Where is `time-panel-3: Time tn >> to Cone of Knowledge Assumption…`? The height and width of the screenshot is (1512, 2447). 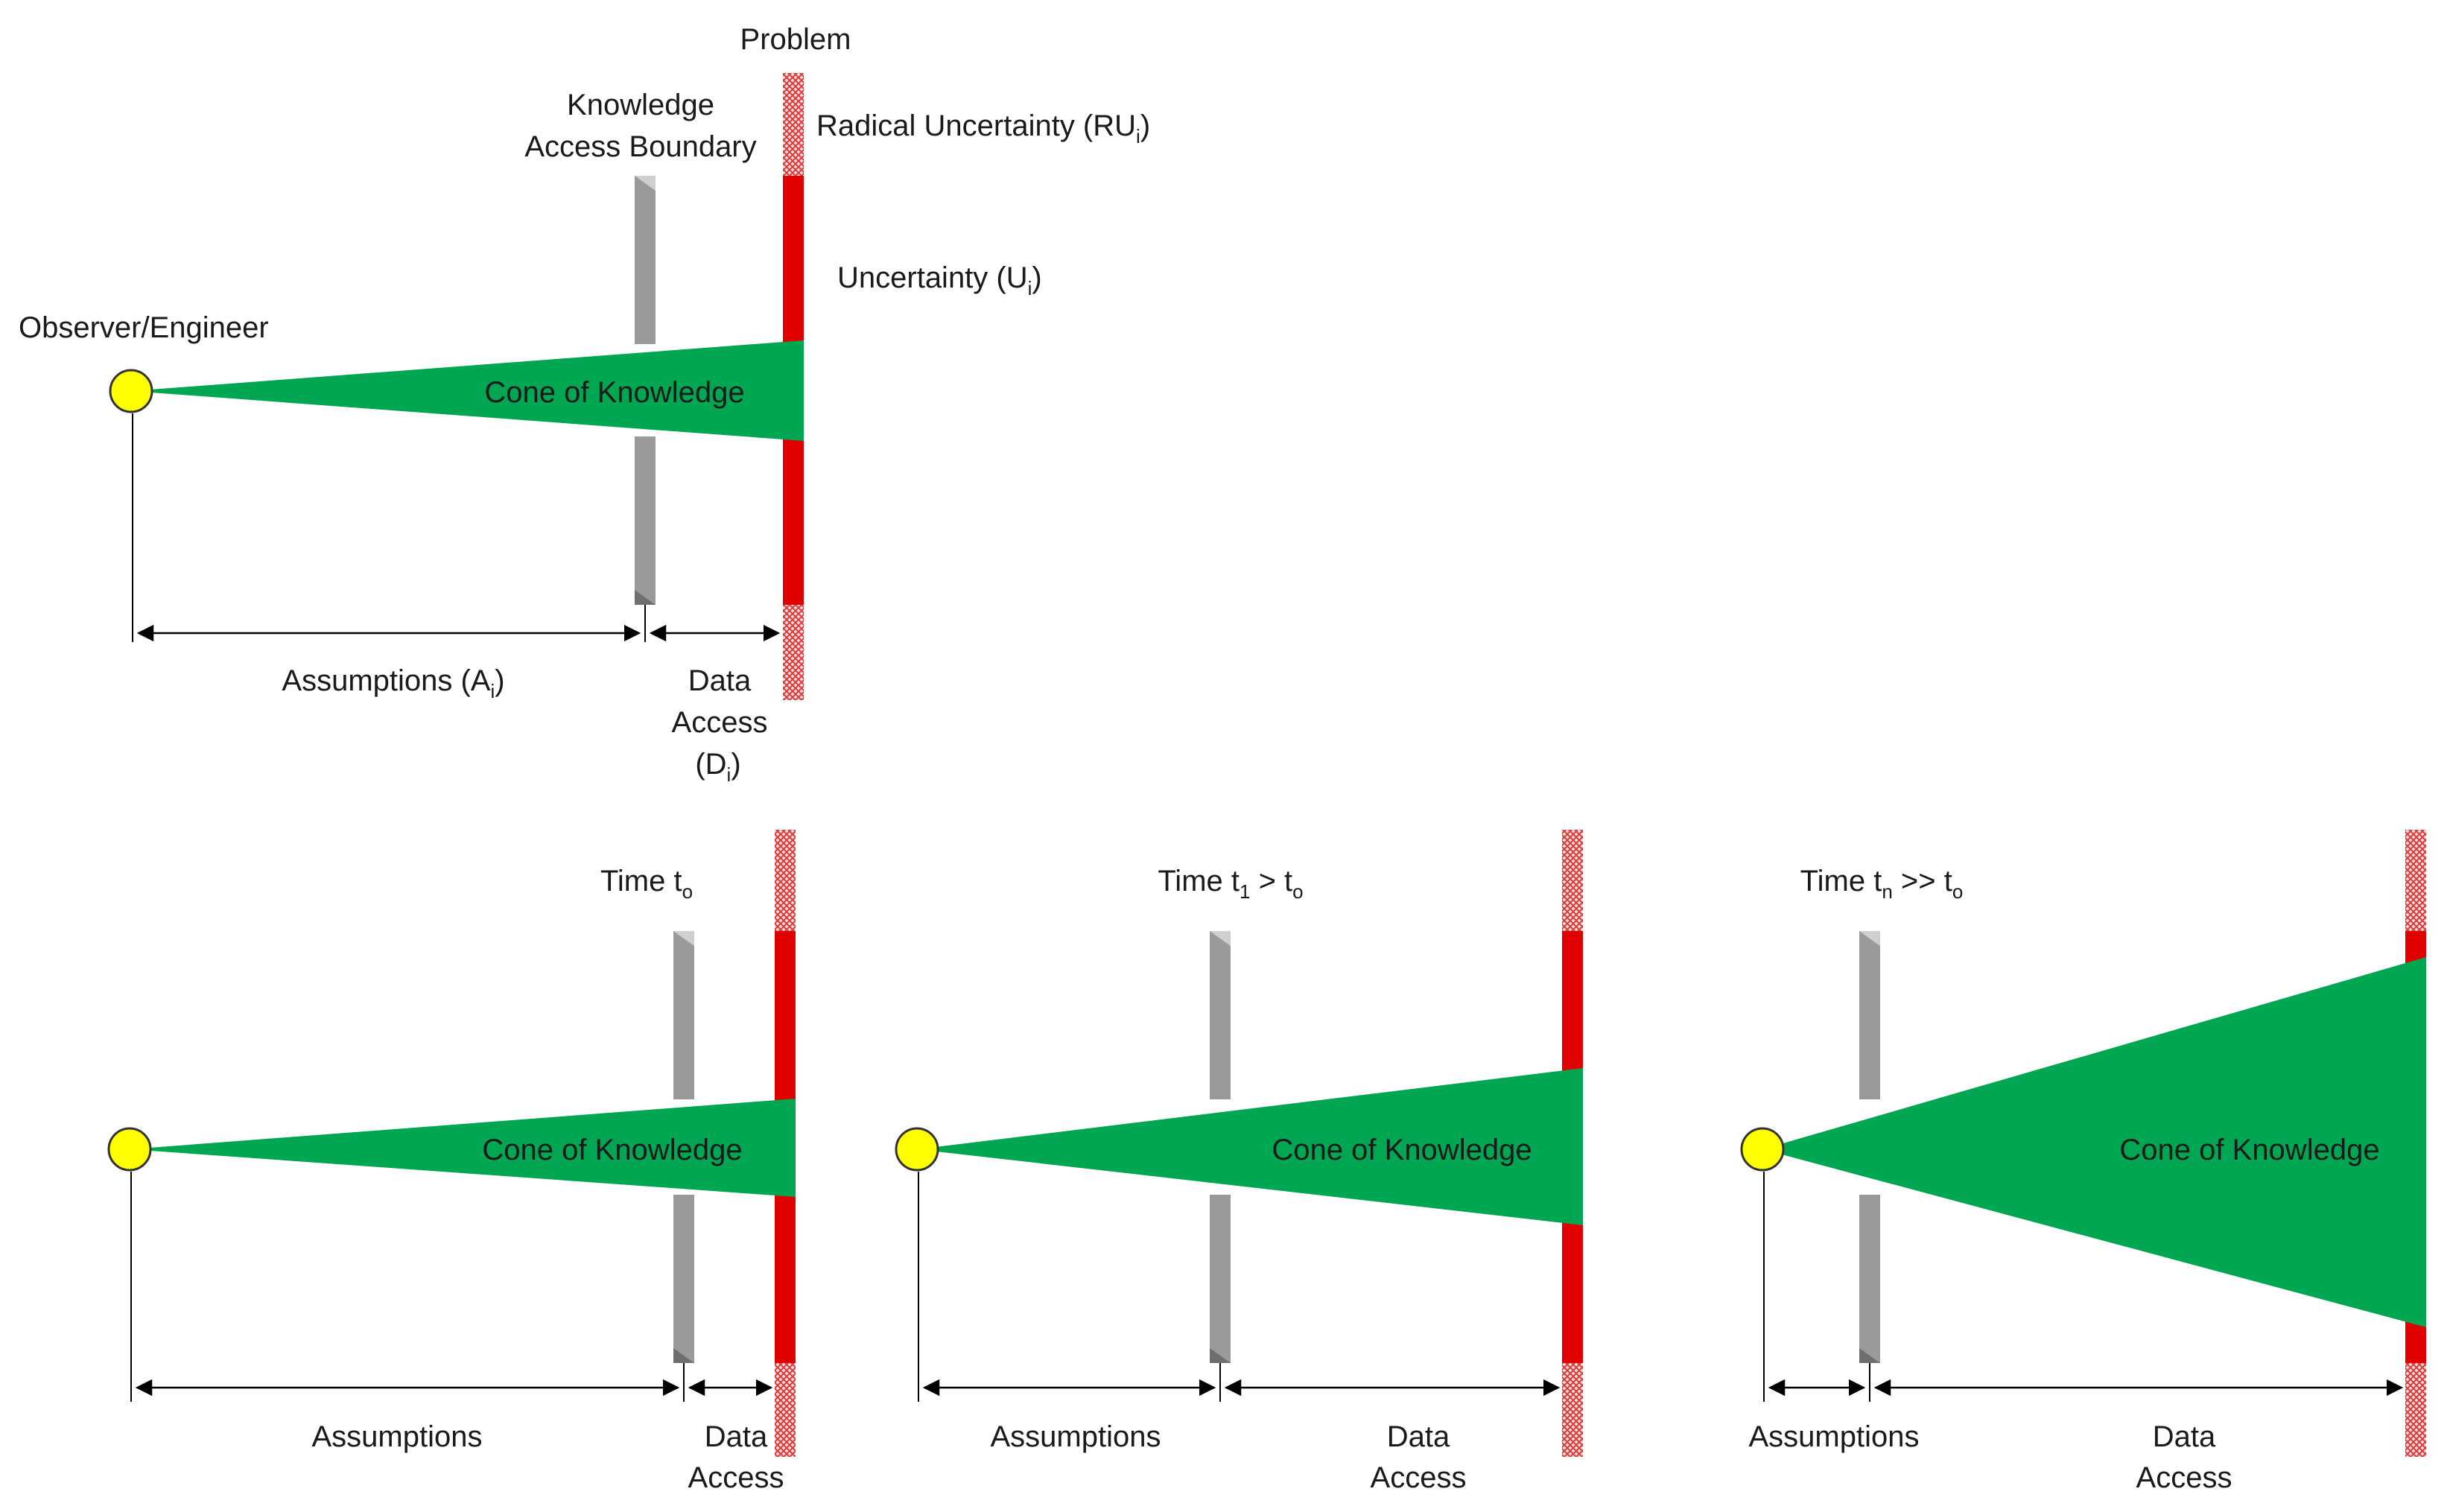 time-panel-3: Time tn >> to Cone of Knowledge Assumption… is located at coordinates (2084, 1162).